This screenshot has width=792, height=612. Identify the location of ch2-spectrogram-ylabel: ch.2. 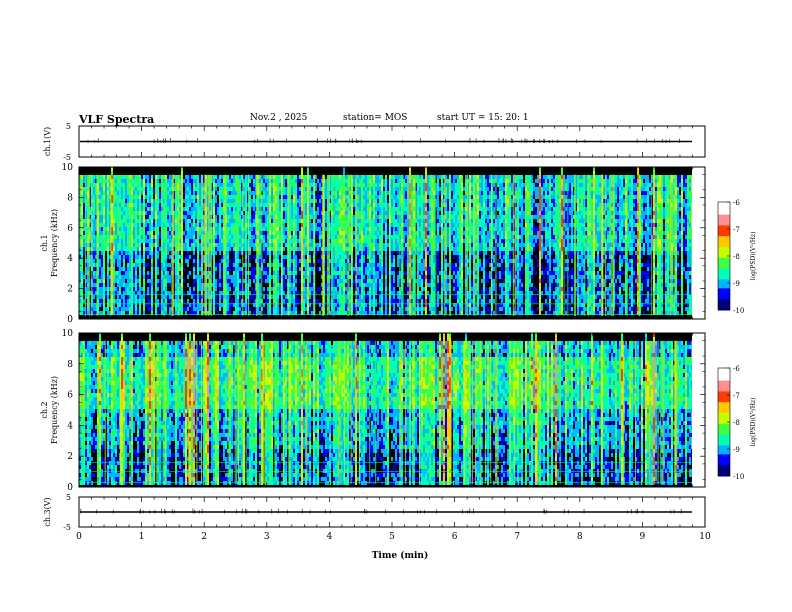
(44, 409).